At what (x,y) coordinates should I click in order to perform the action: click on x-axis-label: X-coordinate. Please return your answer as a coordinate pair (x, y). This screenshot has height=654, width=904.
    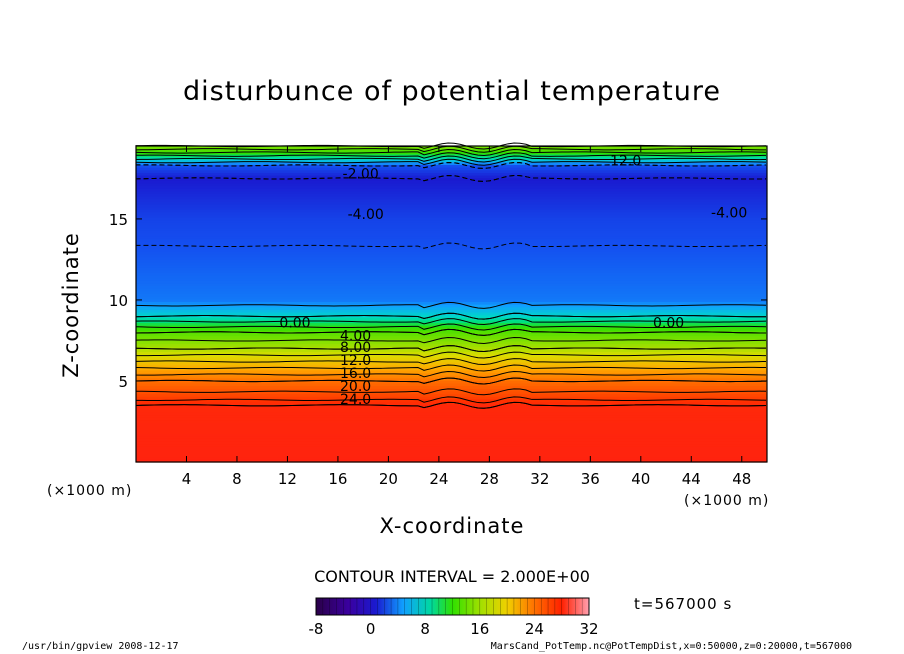
    Looking at the image, I should click on (452, 526).